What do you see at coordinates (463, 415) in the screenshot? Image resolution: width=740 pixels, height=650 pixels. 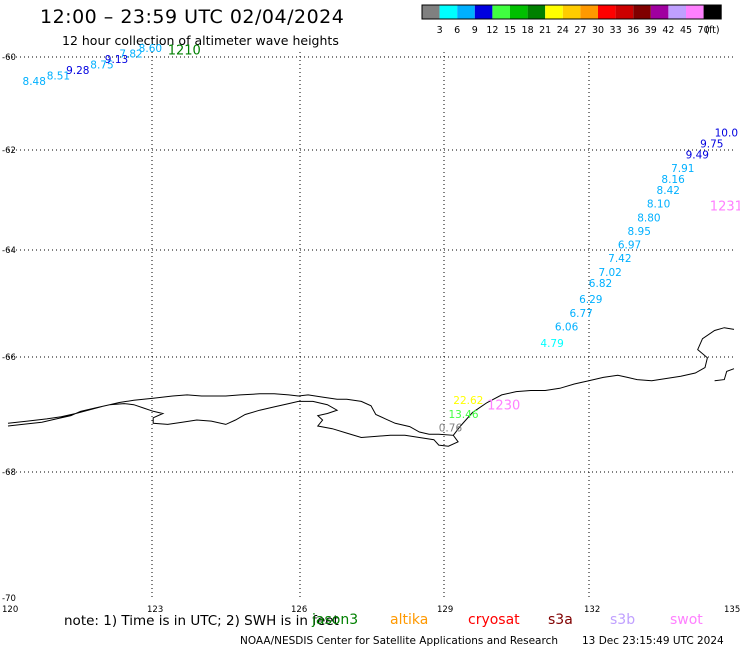 I see `wave-height-label: 13.46` at bounding box center [463, 415].